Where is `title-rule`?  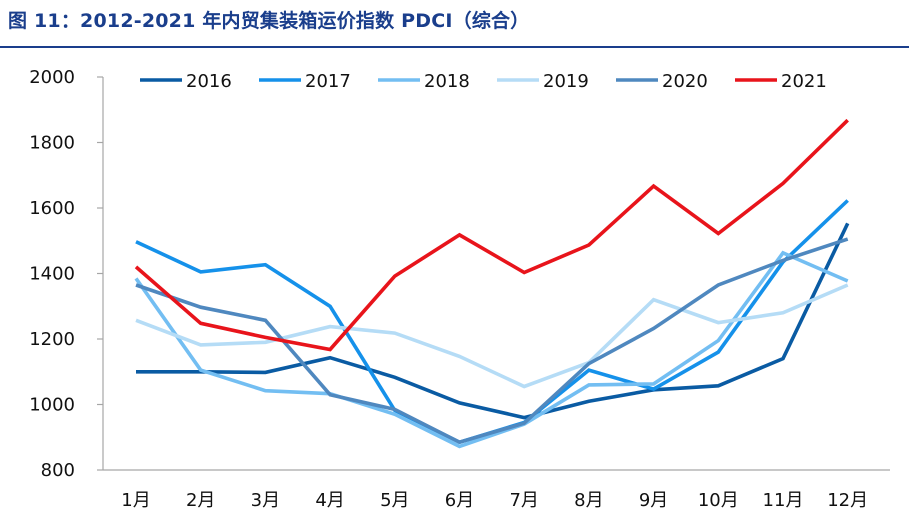 title-rule is located at coordinates (454, 47).